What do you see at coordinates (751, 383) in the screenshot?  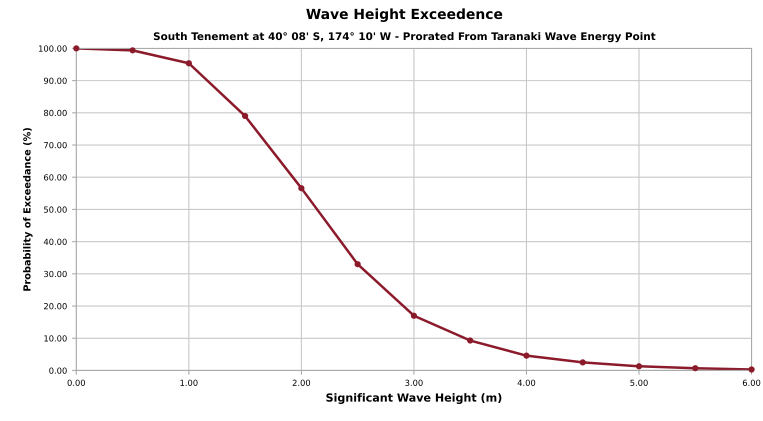 I see `x-tick-label: 6.00` at bounding box center [751, 383].